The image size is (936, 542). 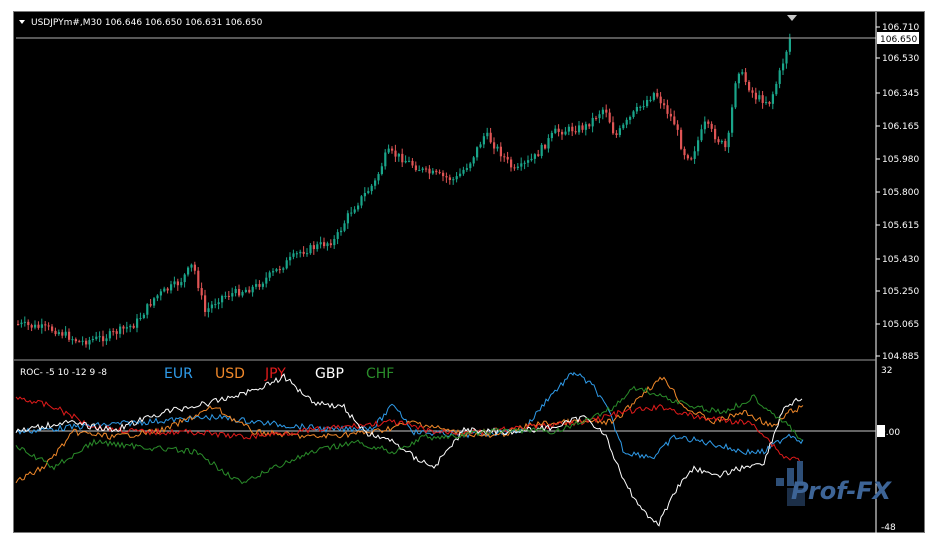 I want to click on indicator-axis-bottom: -48, so click(x=888, y=528).